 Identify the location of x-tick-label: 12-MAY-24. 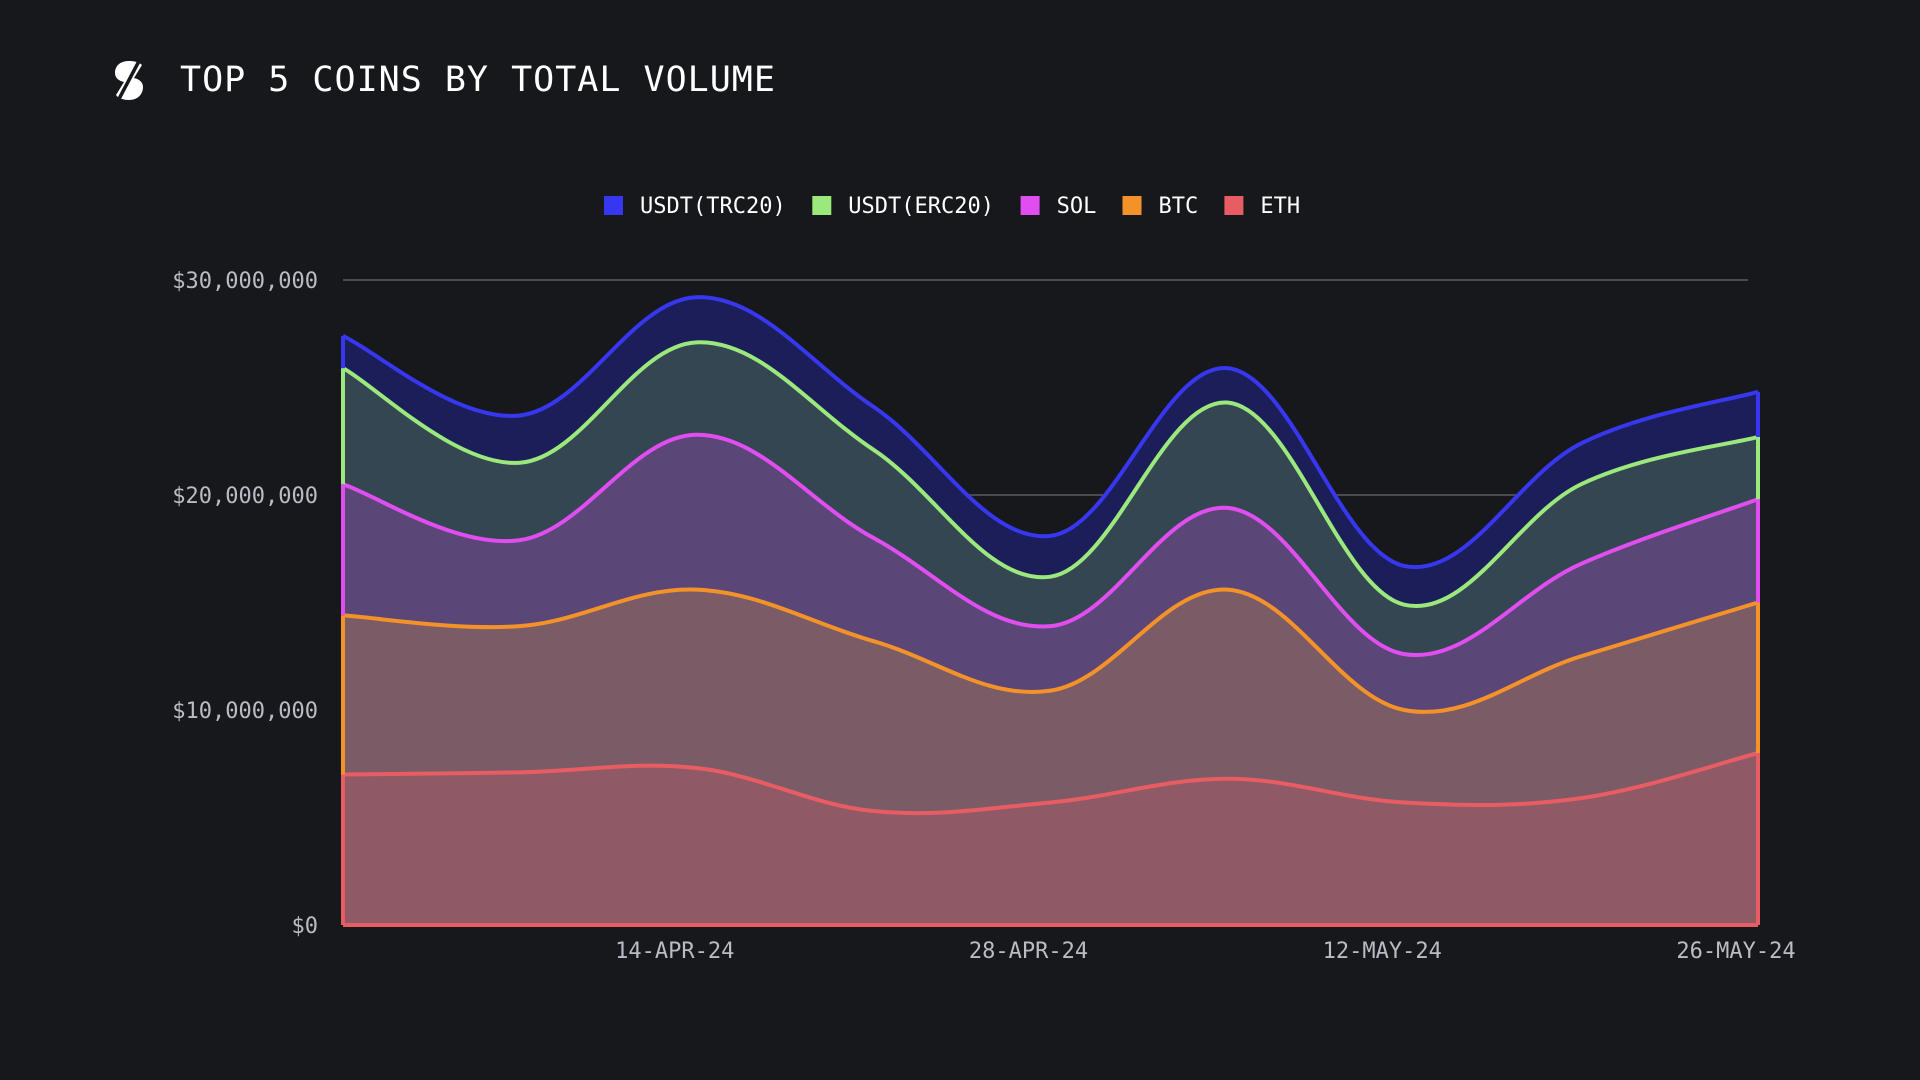
(1382, 951).